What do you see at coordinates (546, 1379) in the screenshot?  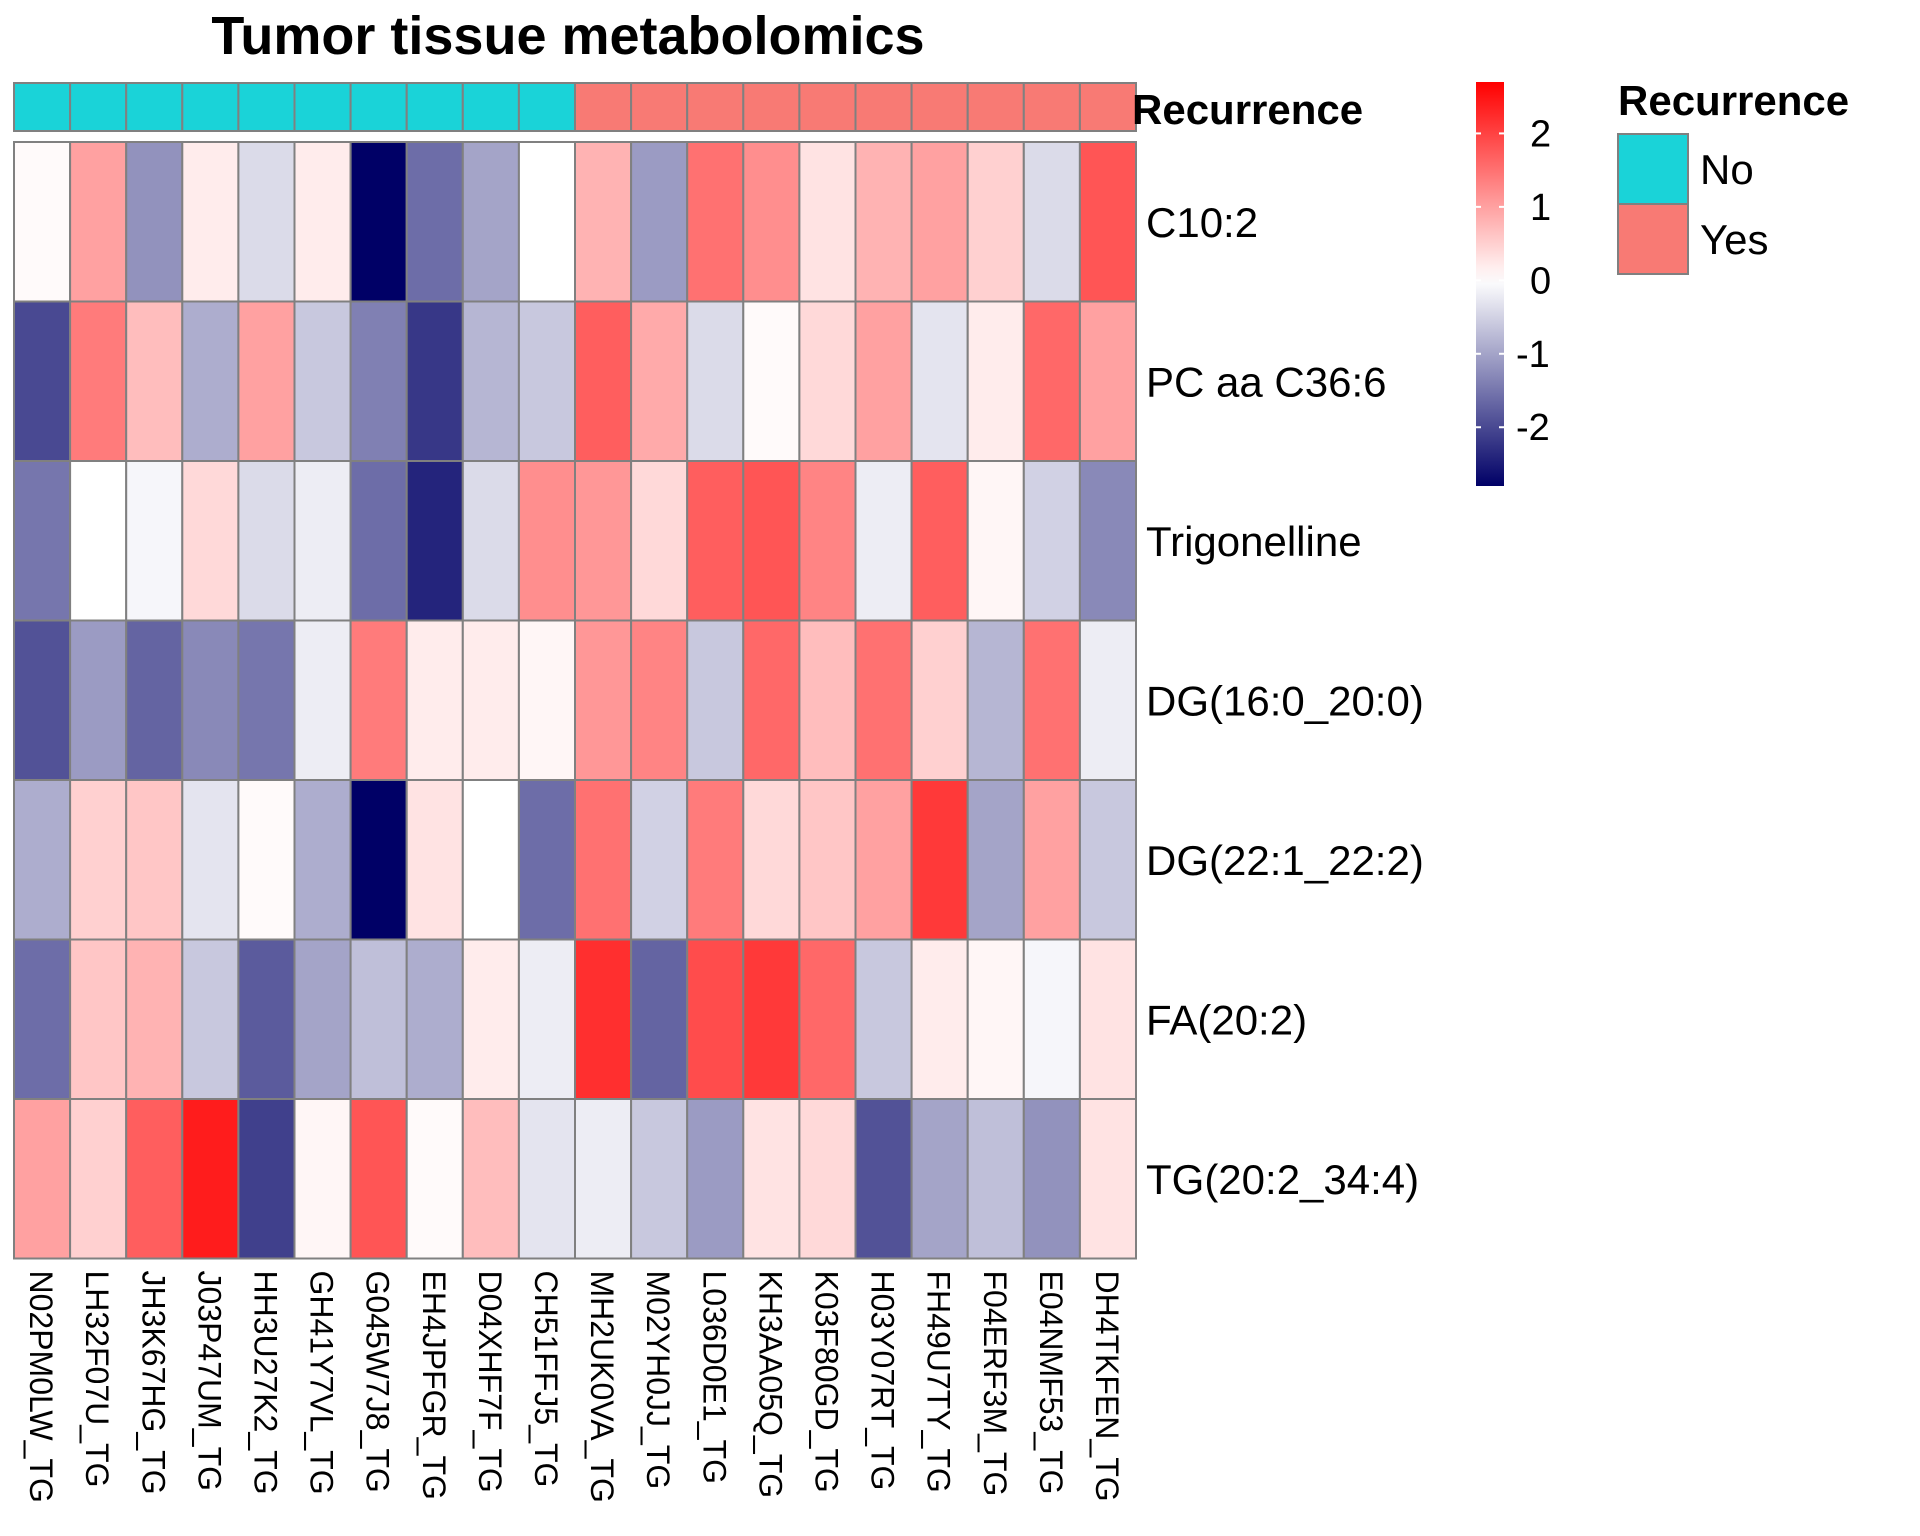 I see `column-label: CH51FFJ5_TG` at bounding box center [546, 1379].